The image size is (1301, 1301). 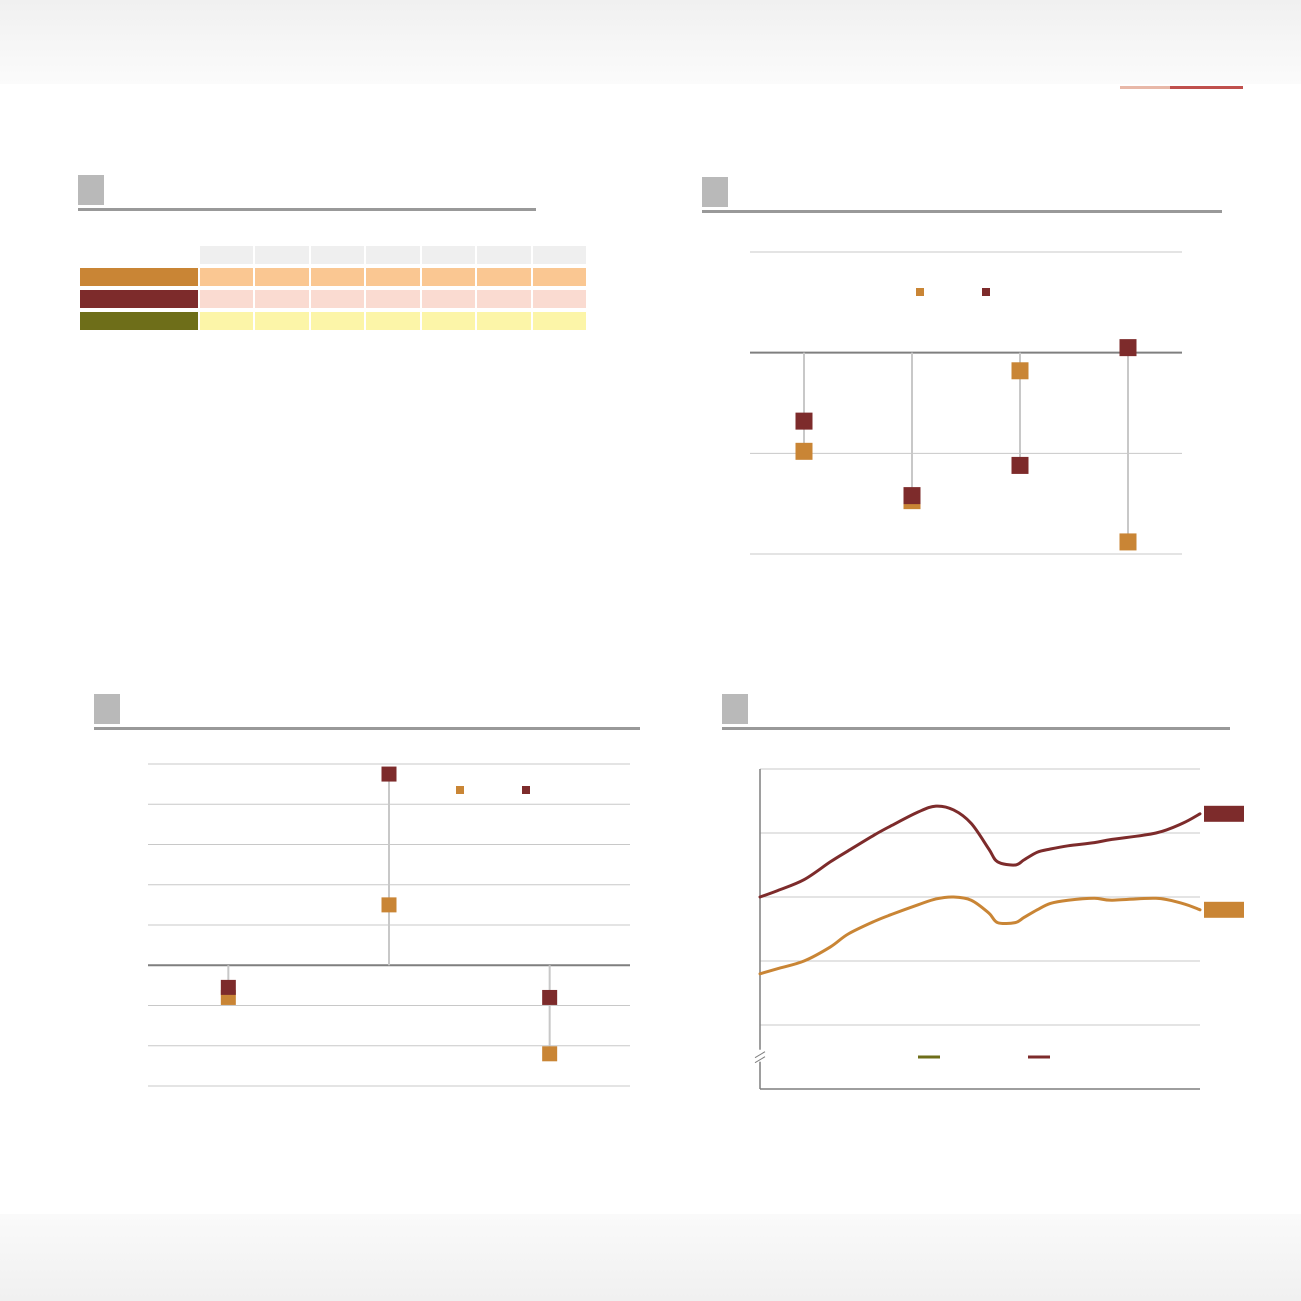 I want to click on line-chart, so click(x=999, y=929).